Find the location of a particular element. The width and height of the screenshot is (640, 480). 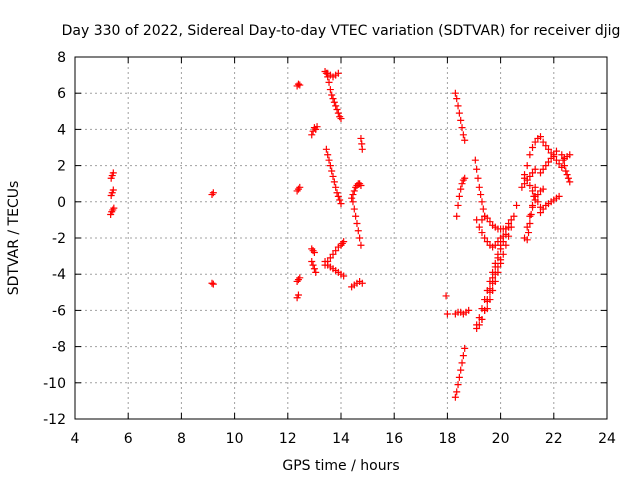

series-arc-18.4-upper is located at coordinates (460, 116).